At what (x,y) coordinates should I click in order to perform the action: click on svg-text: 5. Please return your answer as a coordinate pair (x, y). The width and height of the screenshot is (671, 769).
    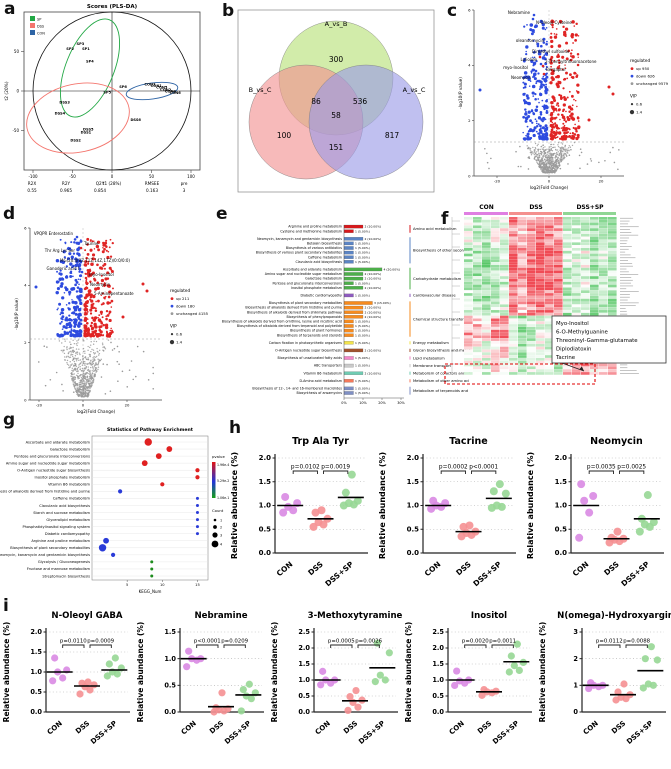
    Looking at the image, I should click on (127, 585).